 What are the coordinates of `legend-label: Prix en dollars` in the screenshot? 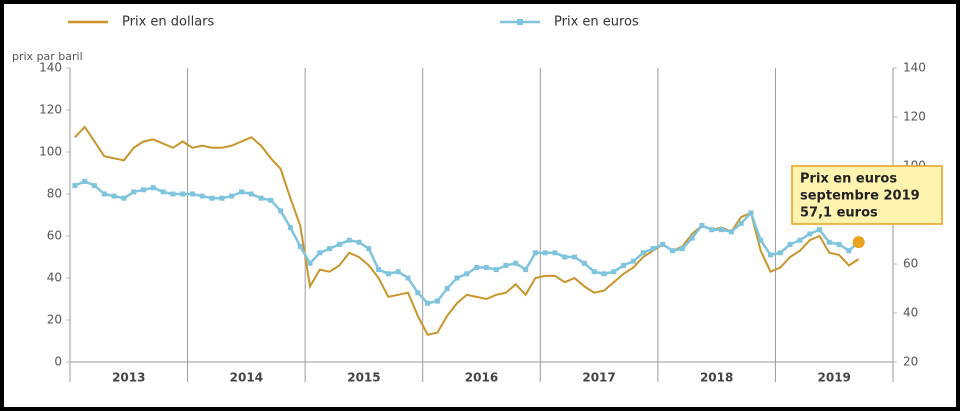 It's located at (168, 22).